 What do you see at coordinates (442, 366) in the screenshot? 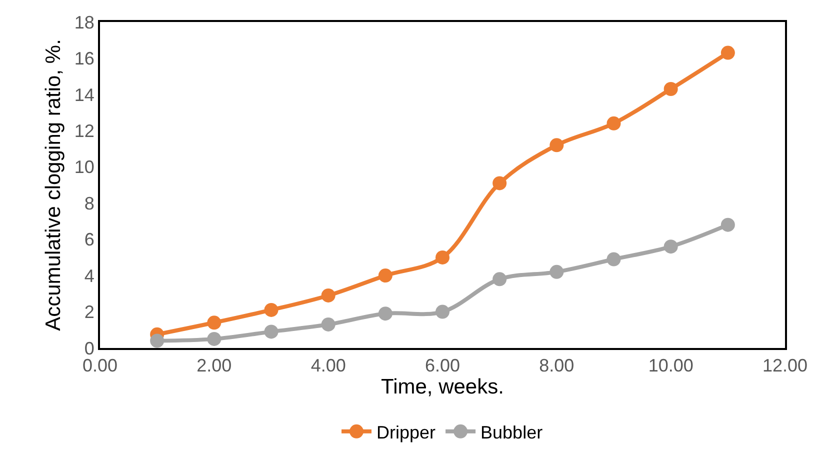
I see `x-tick-label: 6.00` at bounding box center [442, 366].